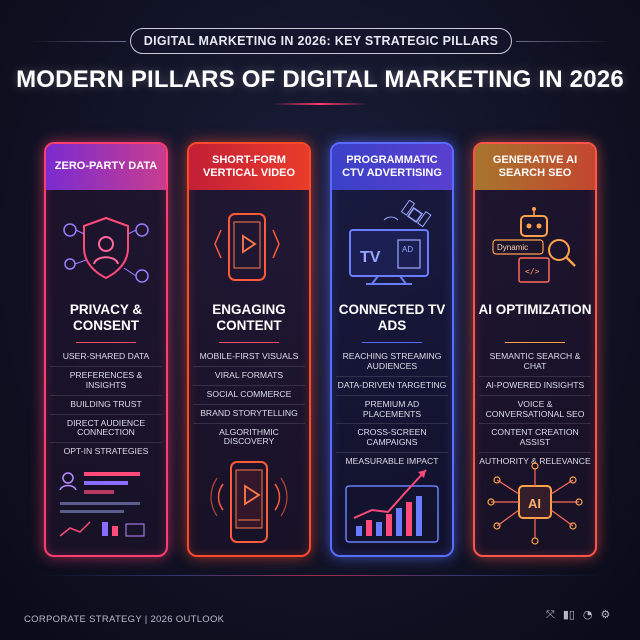 This screenshot has width=640, height=640. I want to click on growth-chart-icon, so click(392, 504).